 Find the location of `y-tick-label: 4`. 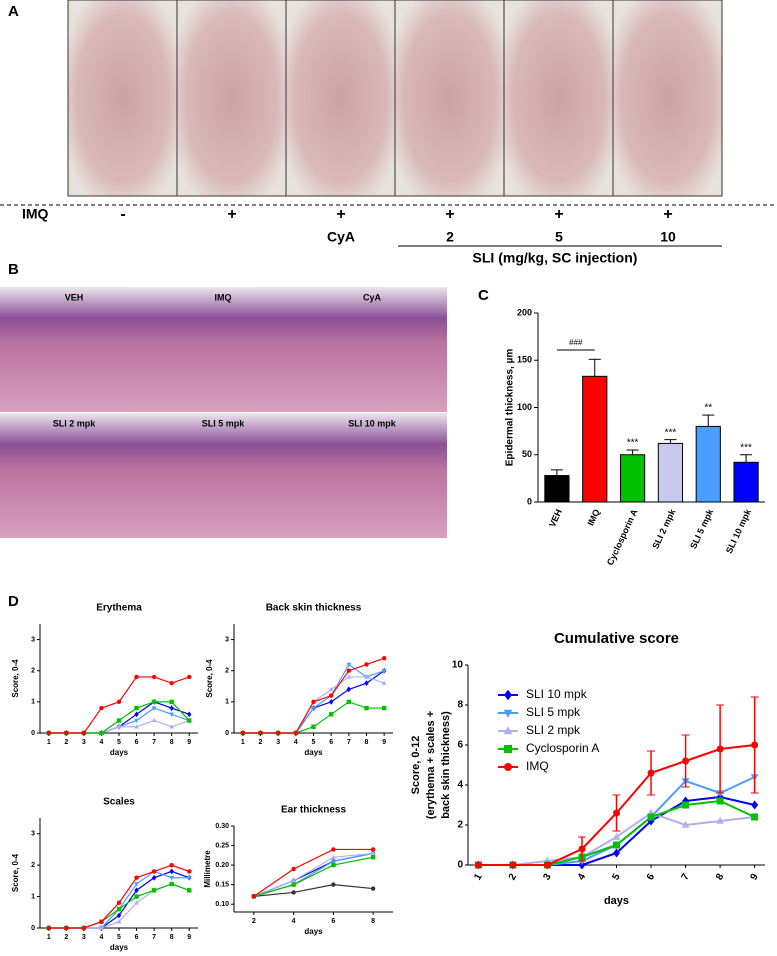

y-tick-label: 4 is located at coordinates (460, 785).